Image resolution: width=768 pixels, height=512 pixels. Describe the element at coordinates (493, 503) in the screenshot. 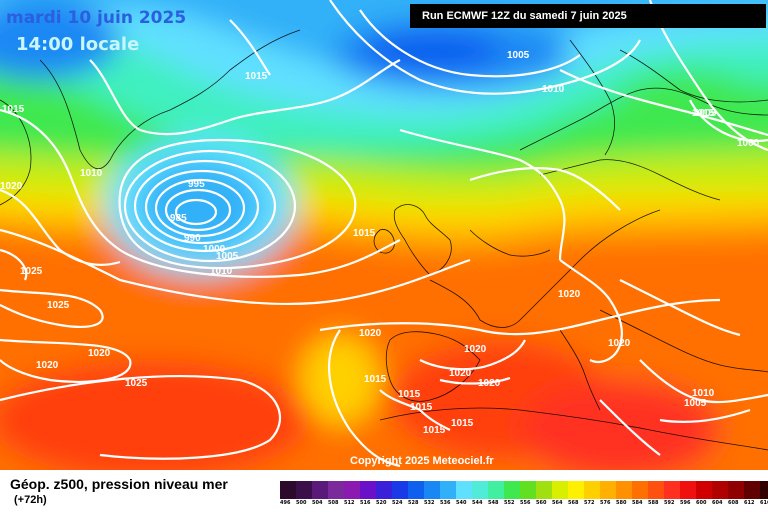

I see `scale-value: 548` at that location.